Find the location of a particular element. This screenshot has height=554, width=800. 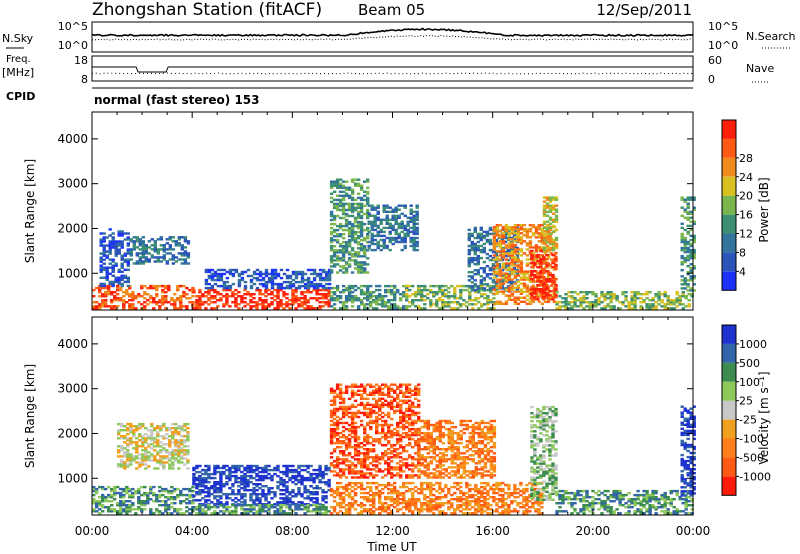

colorbar-swatch is located at coordinates (729, 148).